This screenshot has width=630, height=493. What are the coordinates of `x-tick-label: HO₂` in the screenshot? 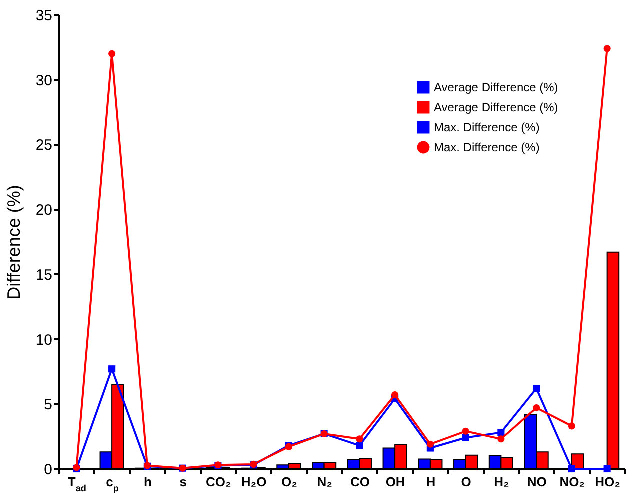 It's located at (608, 482).